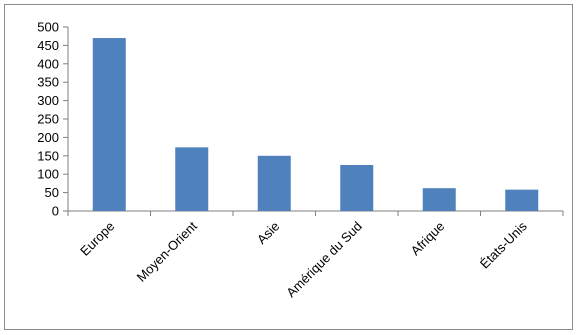 This screenshot has height=335, width=578. I want to click on x-category-label: Amérique du Sud, so click(324, 260).